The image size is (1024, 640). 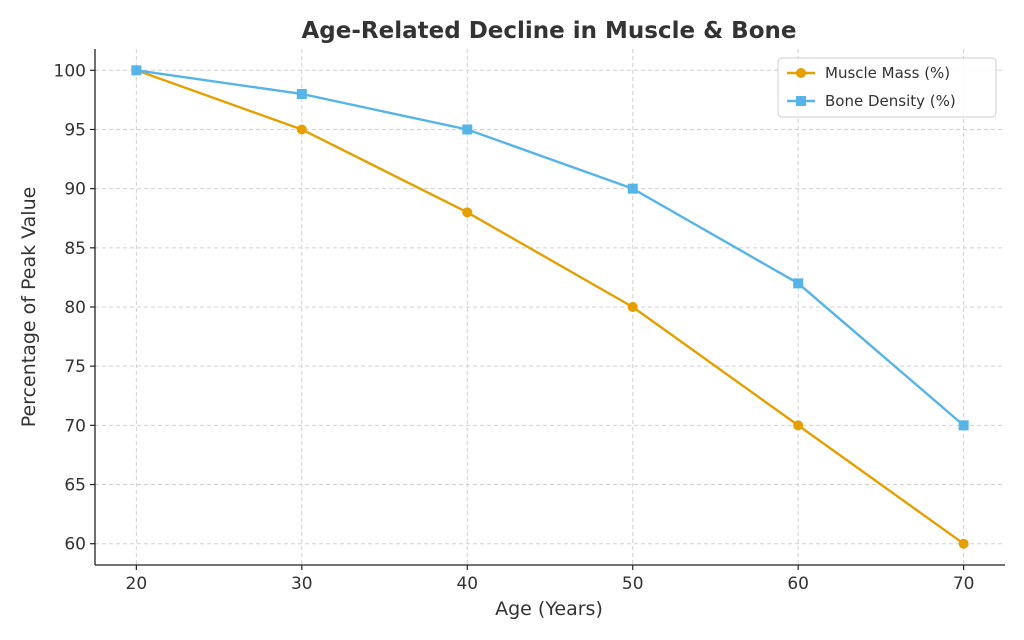 I want to click on x-axis-ticks: 20 30 40 50 60 70, so click(x=550, y=579).